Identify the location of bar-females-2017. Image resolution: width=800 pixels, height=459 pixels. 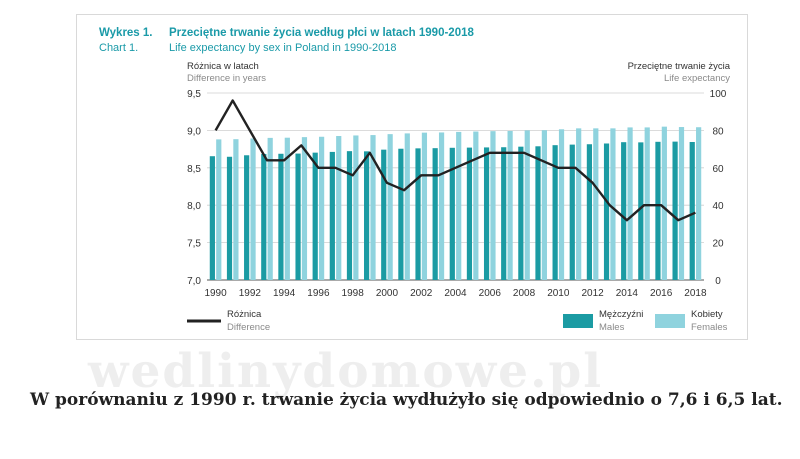
(681, 203).